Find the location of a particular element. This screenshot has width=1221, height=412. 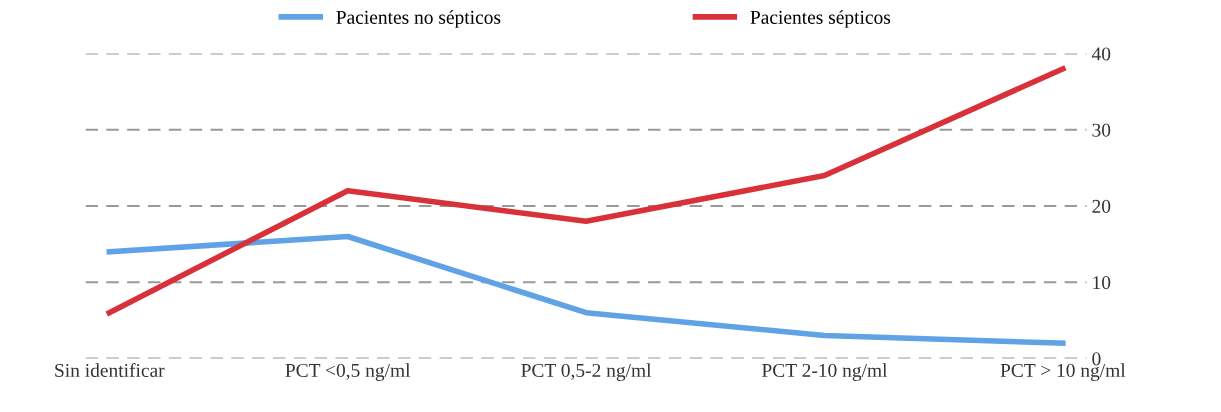

legend-label: Pacientes sépticos is located at coordinates (820, 19).